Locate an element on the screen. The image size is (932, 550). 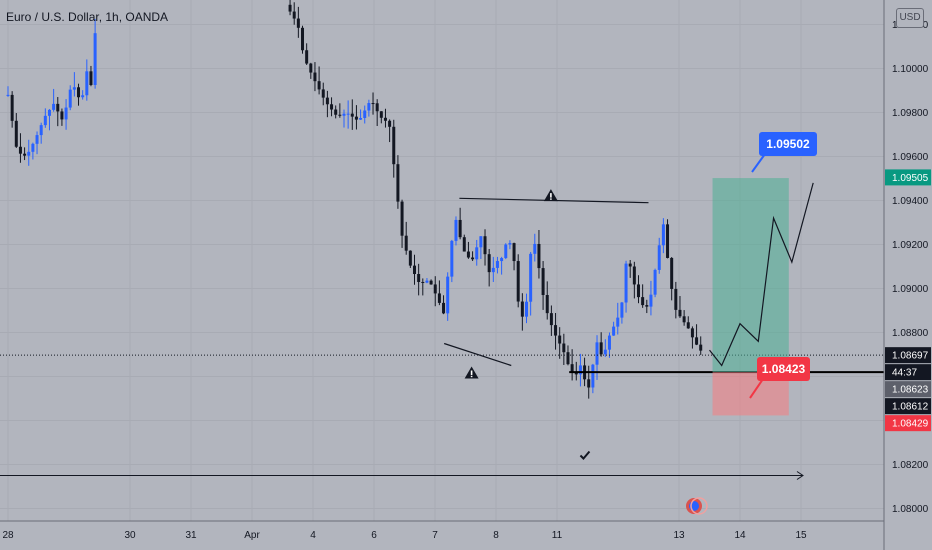
price-tick-label: 1.10000 is located at coordinates (910, 69).